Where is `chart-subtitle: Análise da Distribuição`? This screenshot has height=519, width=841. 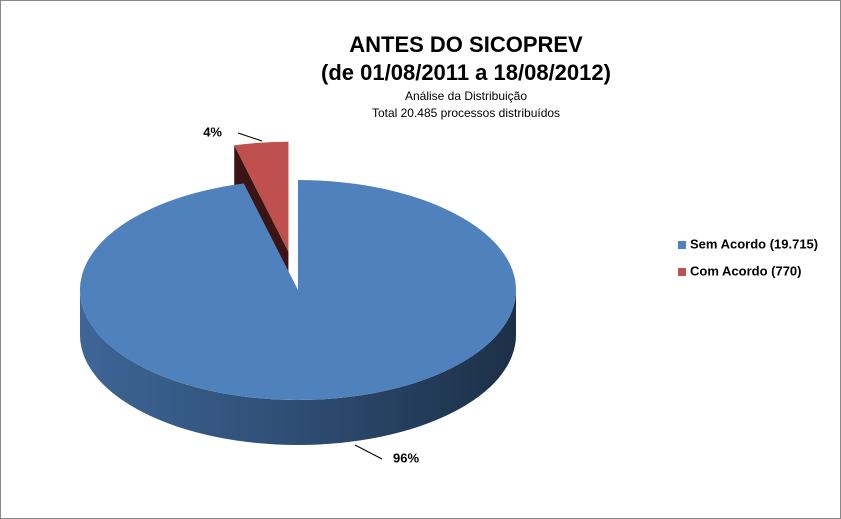 chart-subtitle: Análise da Distribuição is located at coordinates (466, 96).